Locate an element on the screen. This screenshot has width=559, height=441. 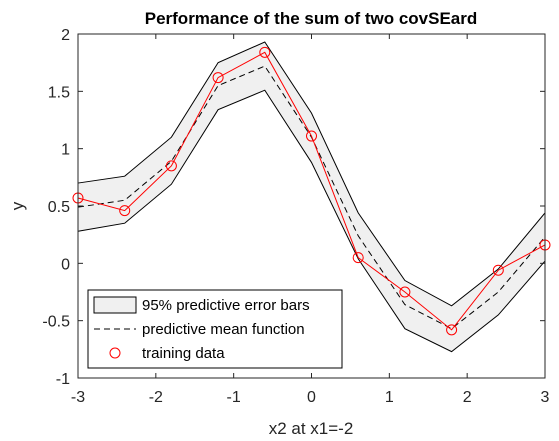
y-tick-label: 0.5 is located at coordinates (59, 207).